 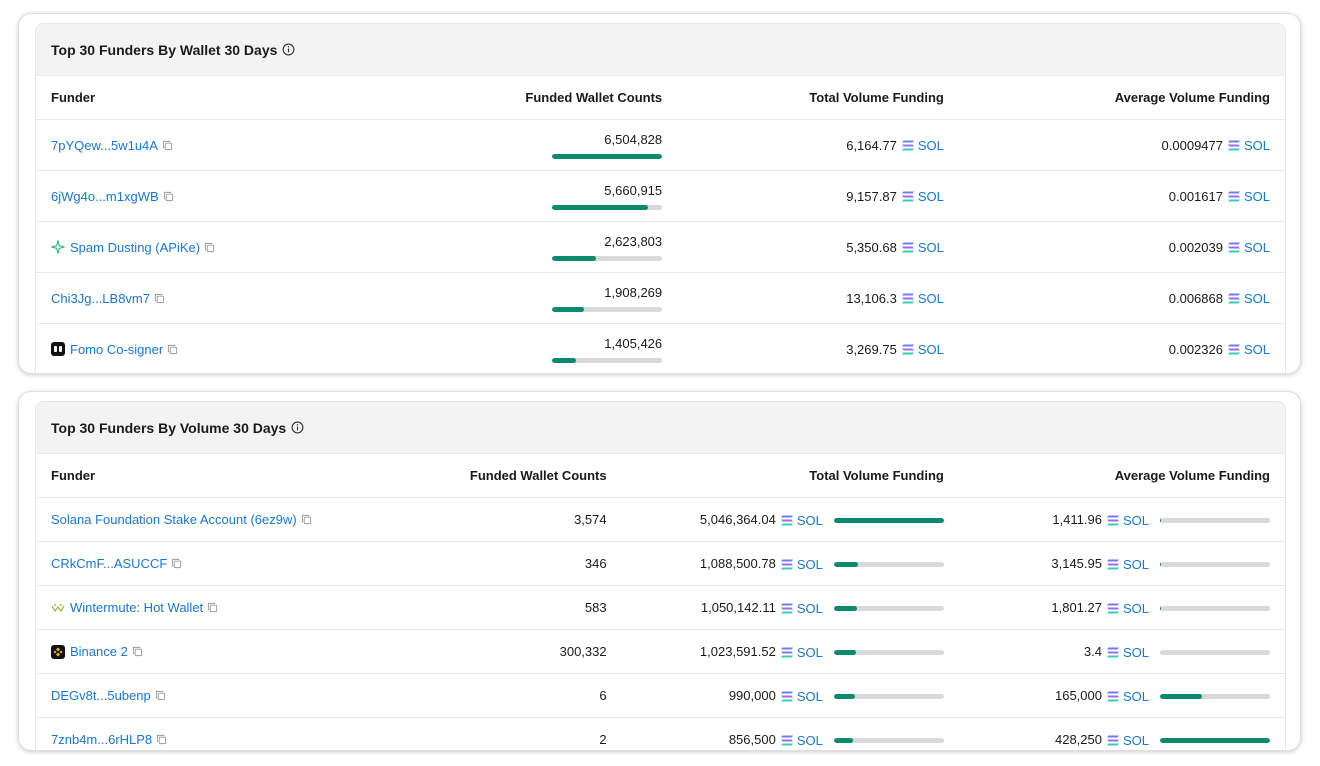 What do you see at coordinates (1076, 608) in the screenshot?
I see `avg-value: 1,801.27` at bounding box center [1076, 608].